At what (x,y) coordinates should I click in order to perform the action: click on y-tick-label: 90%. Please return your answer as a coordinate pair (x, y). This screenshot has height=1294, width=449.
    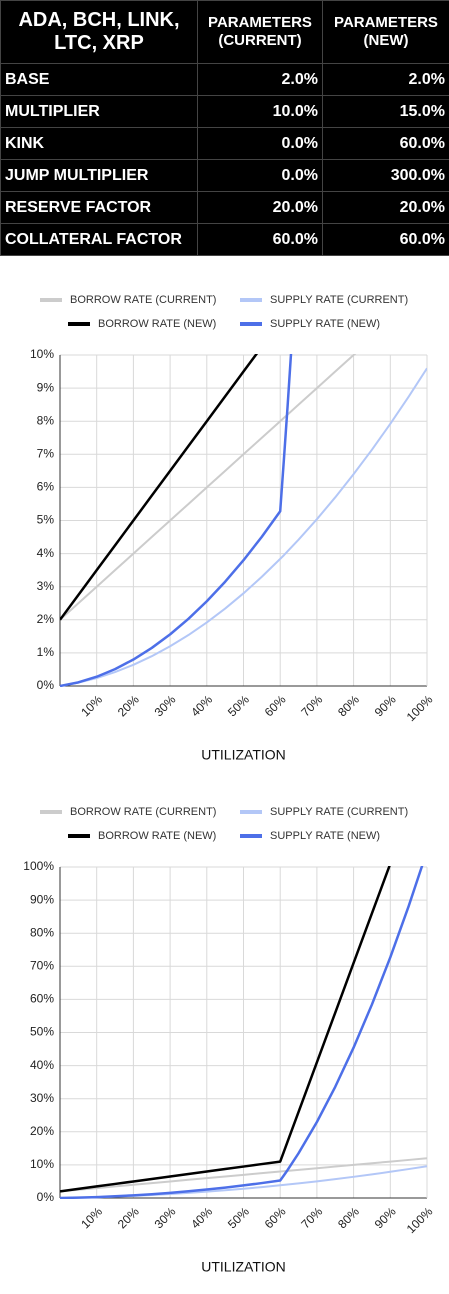
    Looking at the image, I should click on (42, 899).